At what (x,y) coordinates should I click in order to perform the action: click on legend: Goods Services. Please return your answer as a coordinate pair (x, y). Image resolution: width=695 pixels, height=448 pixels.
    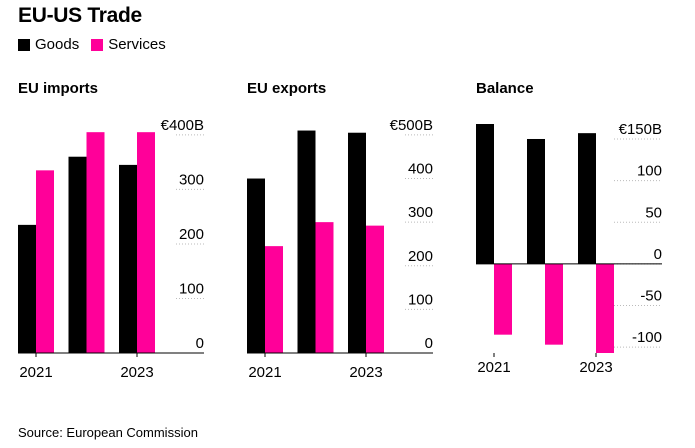
    Looking at the image, I should click on (98, 44).